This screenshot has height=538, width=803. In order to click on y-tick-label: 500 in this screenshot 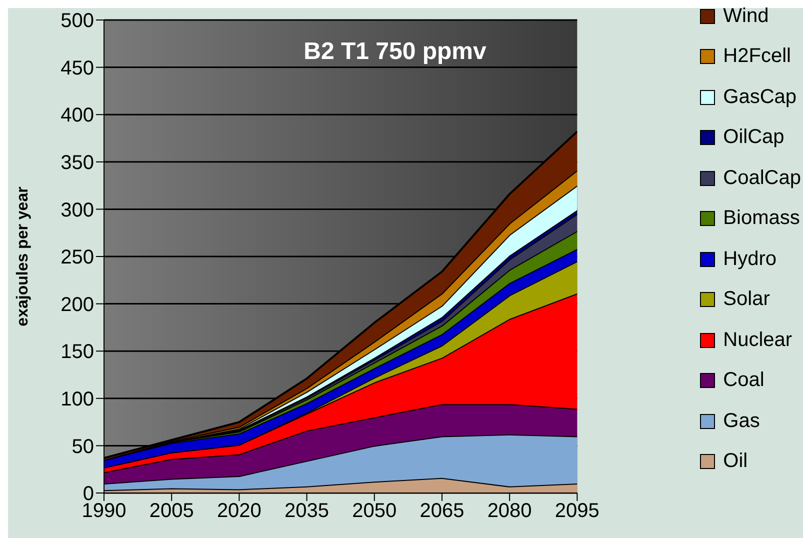, I will do `click(77, 21)`.